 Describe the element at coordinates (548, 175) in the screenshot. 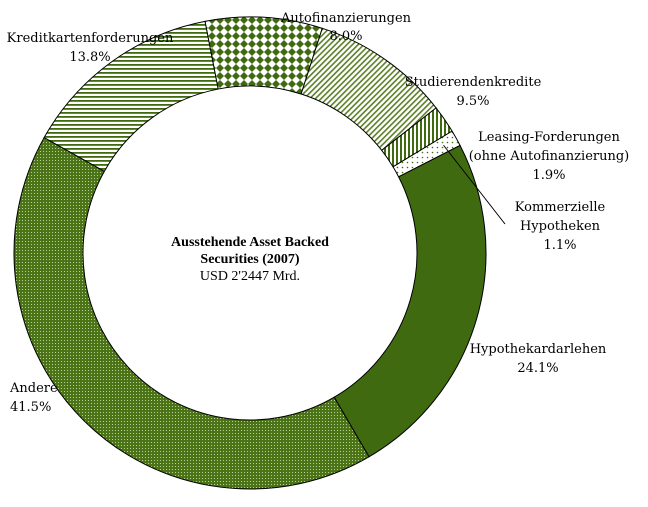

I see `value-leasing: 1.9%` at that location.